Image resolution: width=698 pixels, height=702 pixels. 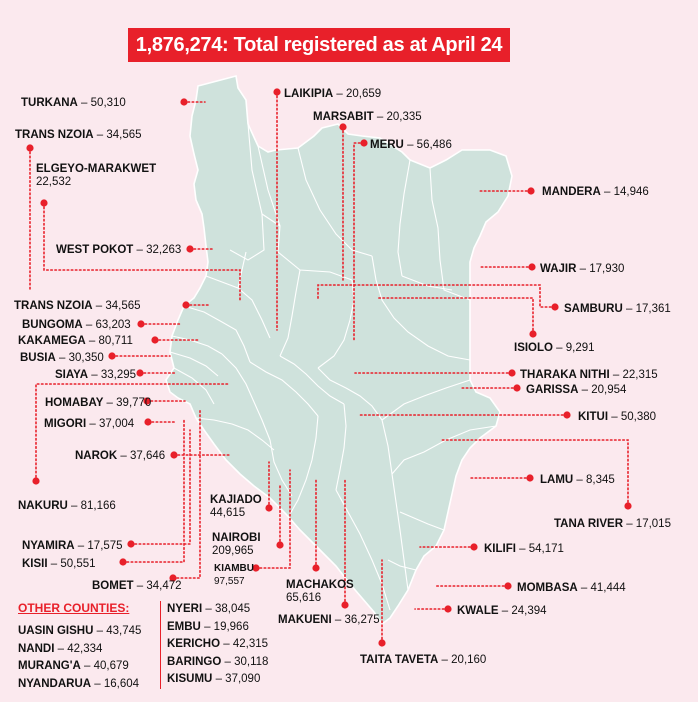 I want to click on county-name: KWALE, so click(x=478, y=611).